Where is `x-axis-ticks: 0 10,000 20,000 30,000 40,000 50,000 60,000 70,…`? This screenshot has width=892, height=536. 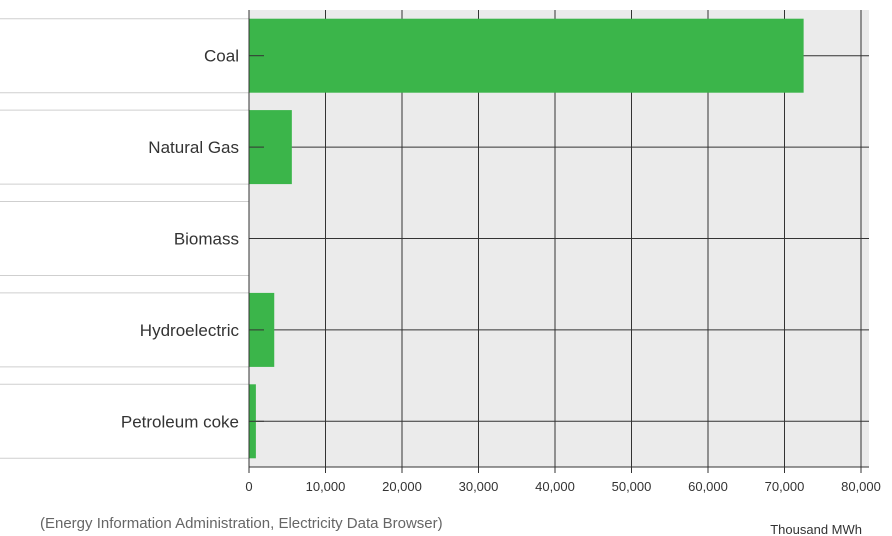
x-axis-ticks: 0 10,000 20,000 30,000 40,000 50,000 60,000 70,… is located at coordinates (563, 480).